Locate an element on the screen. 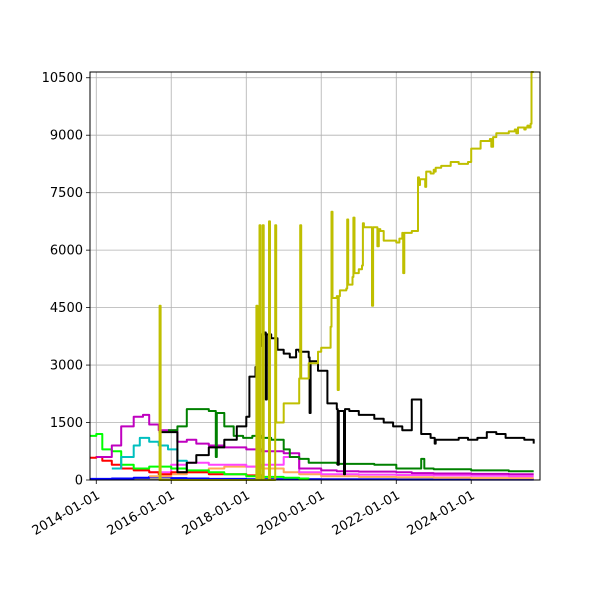 The height and width of the screenshot is (605, 600). y-tick-label: 1500 is located at coordinates (66, 423).